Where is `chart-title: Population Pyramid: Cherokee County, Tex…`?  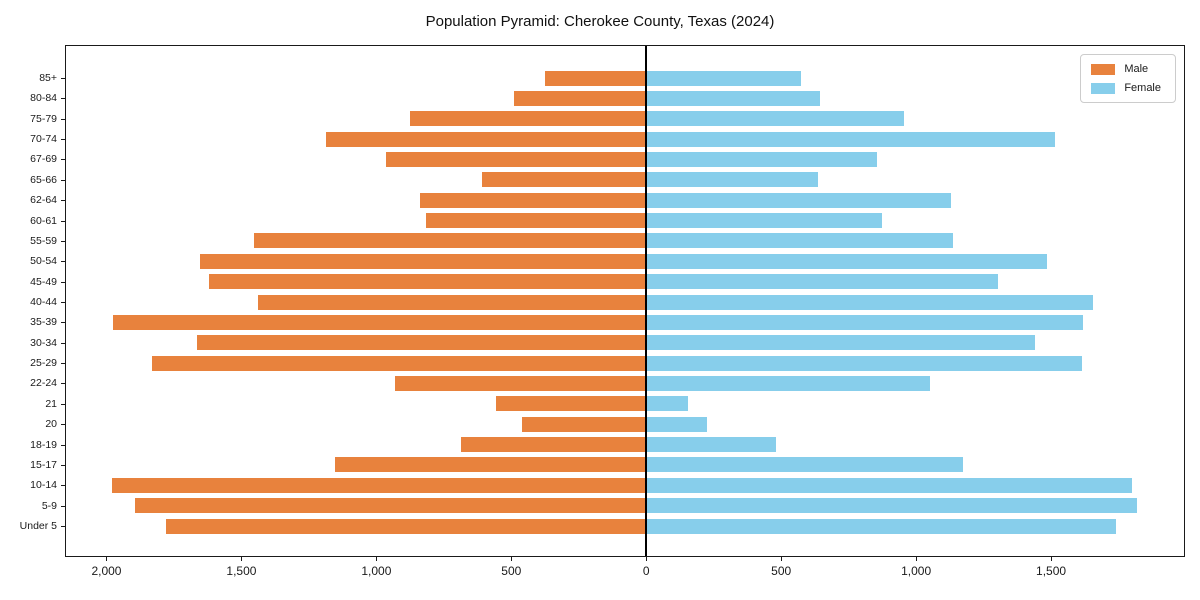 chart-title: Population Pyramid: Cherokee County, Tex… is located at coordinates (600, 21).